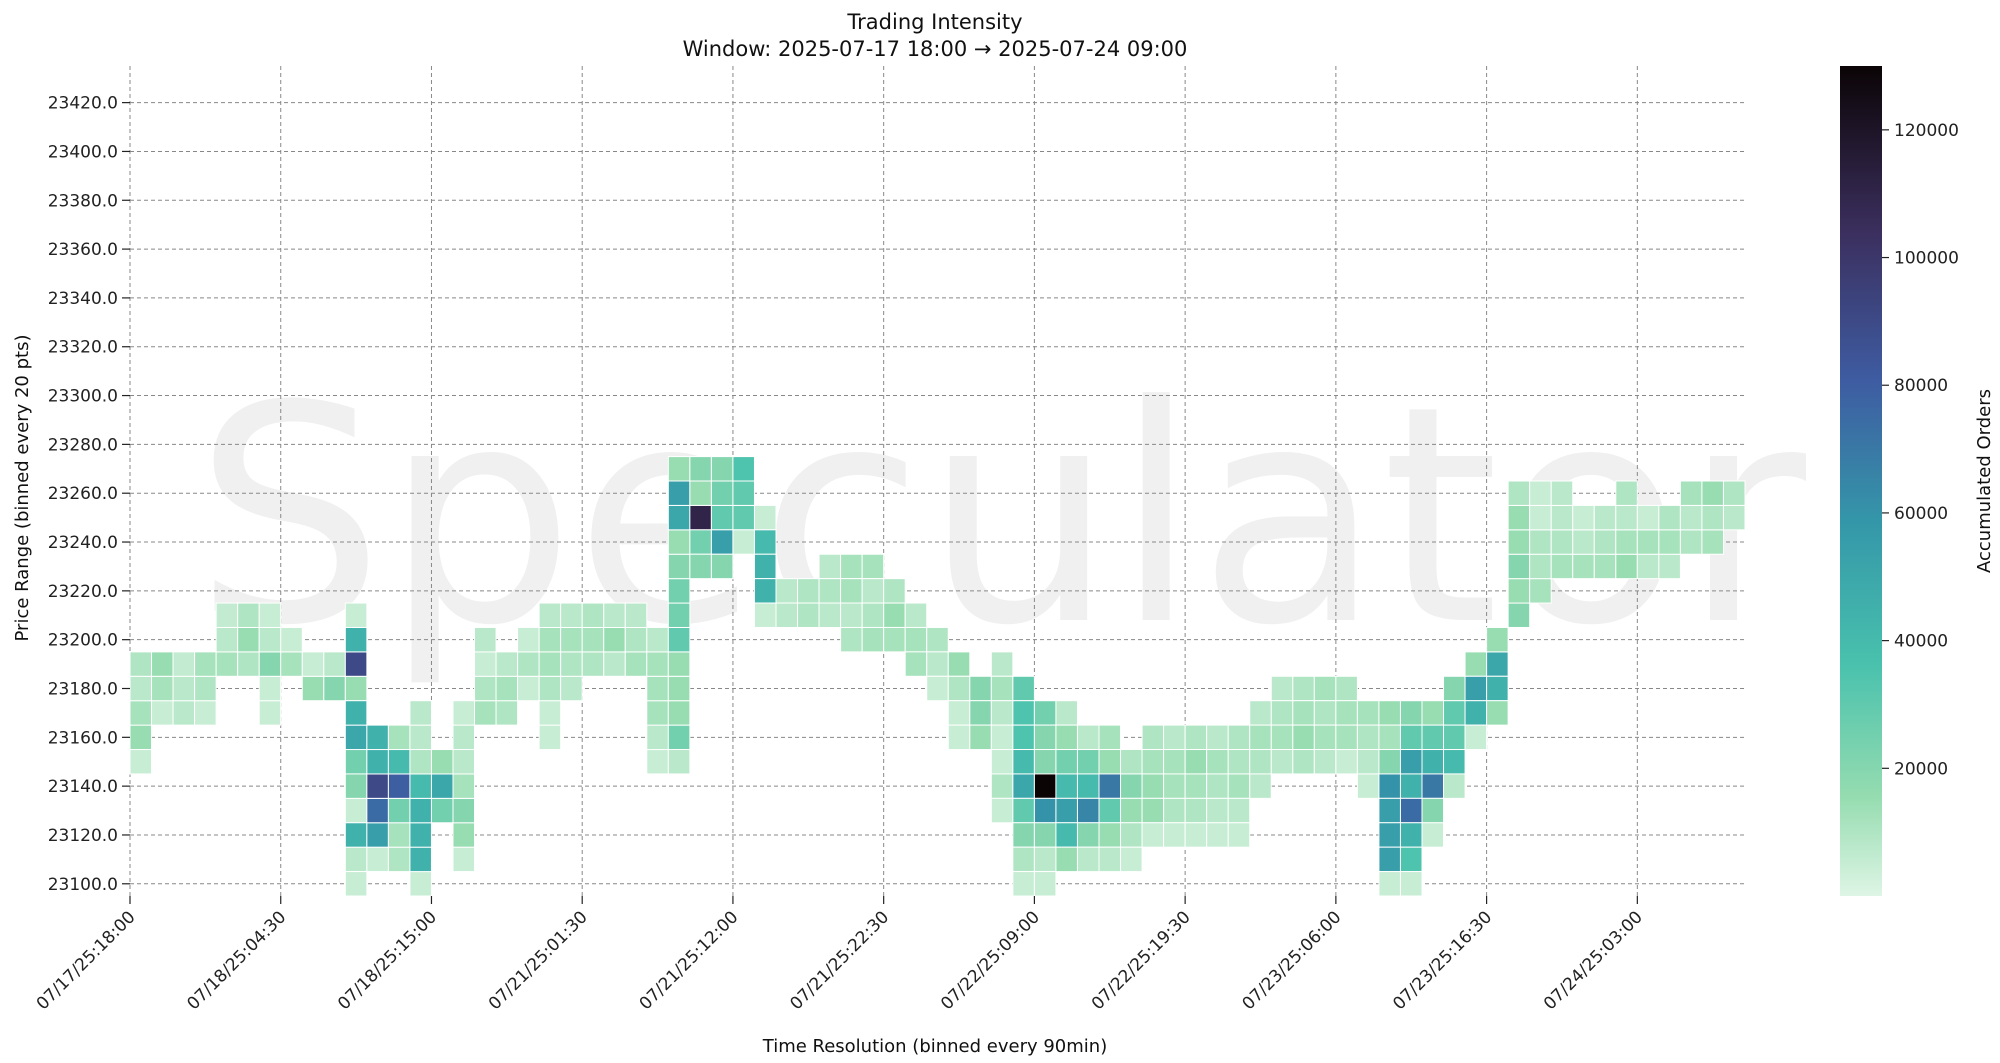  I want to click on y-tick-label: 23120.0, so click(83, 836).